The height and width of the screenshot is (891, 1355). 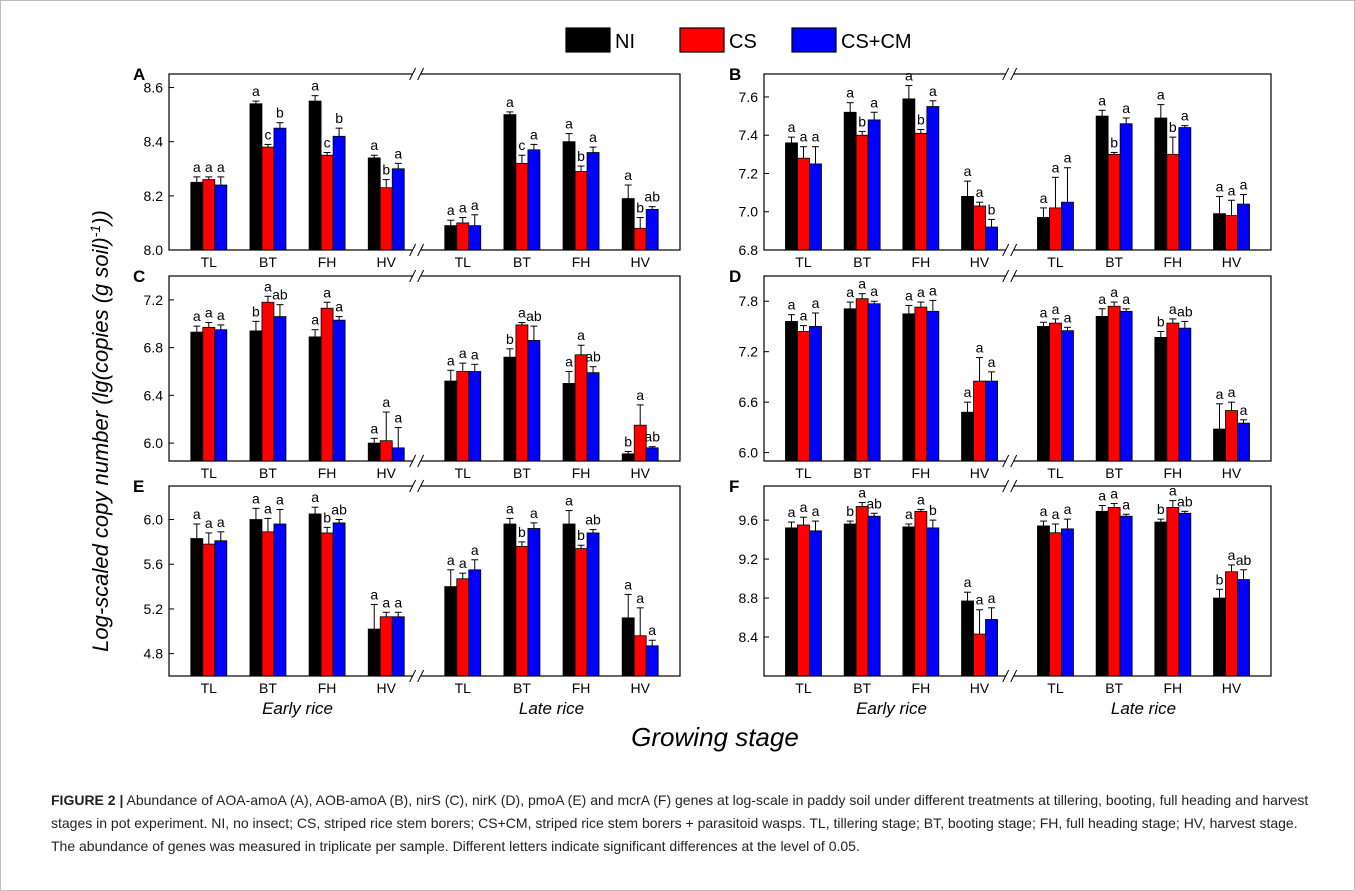 What do you see at coordinates (749, 453) in the screenshot?
I see `y-tick-label-D-0: 6.0` at bounding box center [749, 453].